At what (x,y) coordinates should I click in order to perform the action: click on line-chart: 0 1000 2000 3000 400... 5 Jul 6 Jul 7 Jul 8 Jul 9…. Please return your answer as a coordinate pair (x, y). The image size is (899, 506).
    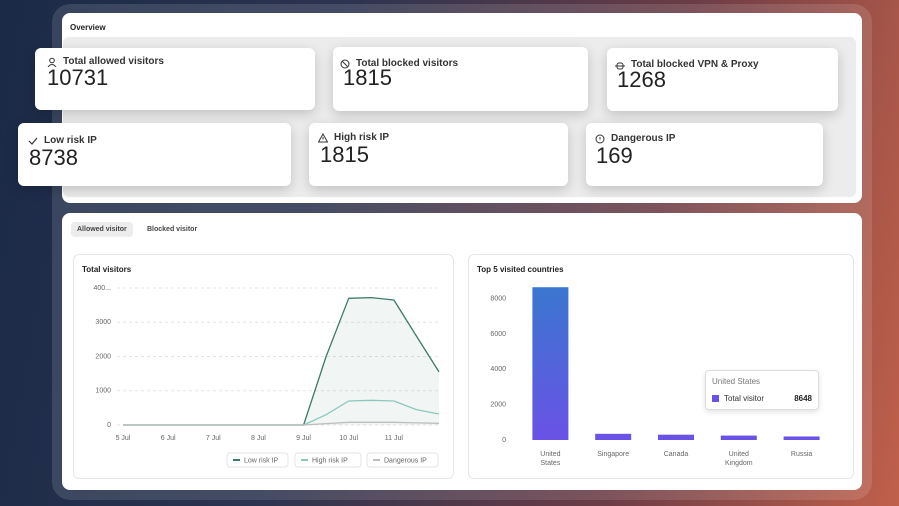
    Looking at the image, I should click on (266, 376).